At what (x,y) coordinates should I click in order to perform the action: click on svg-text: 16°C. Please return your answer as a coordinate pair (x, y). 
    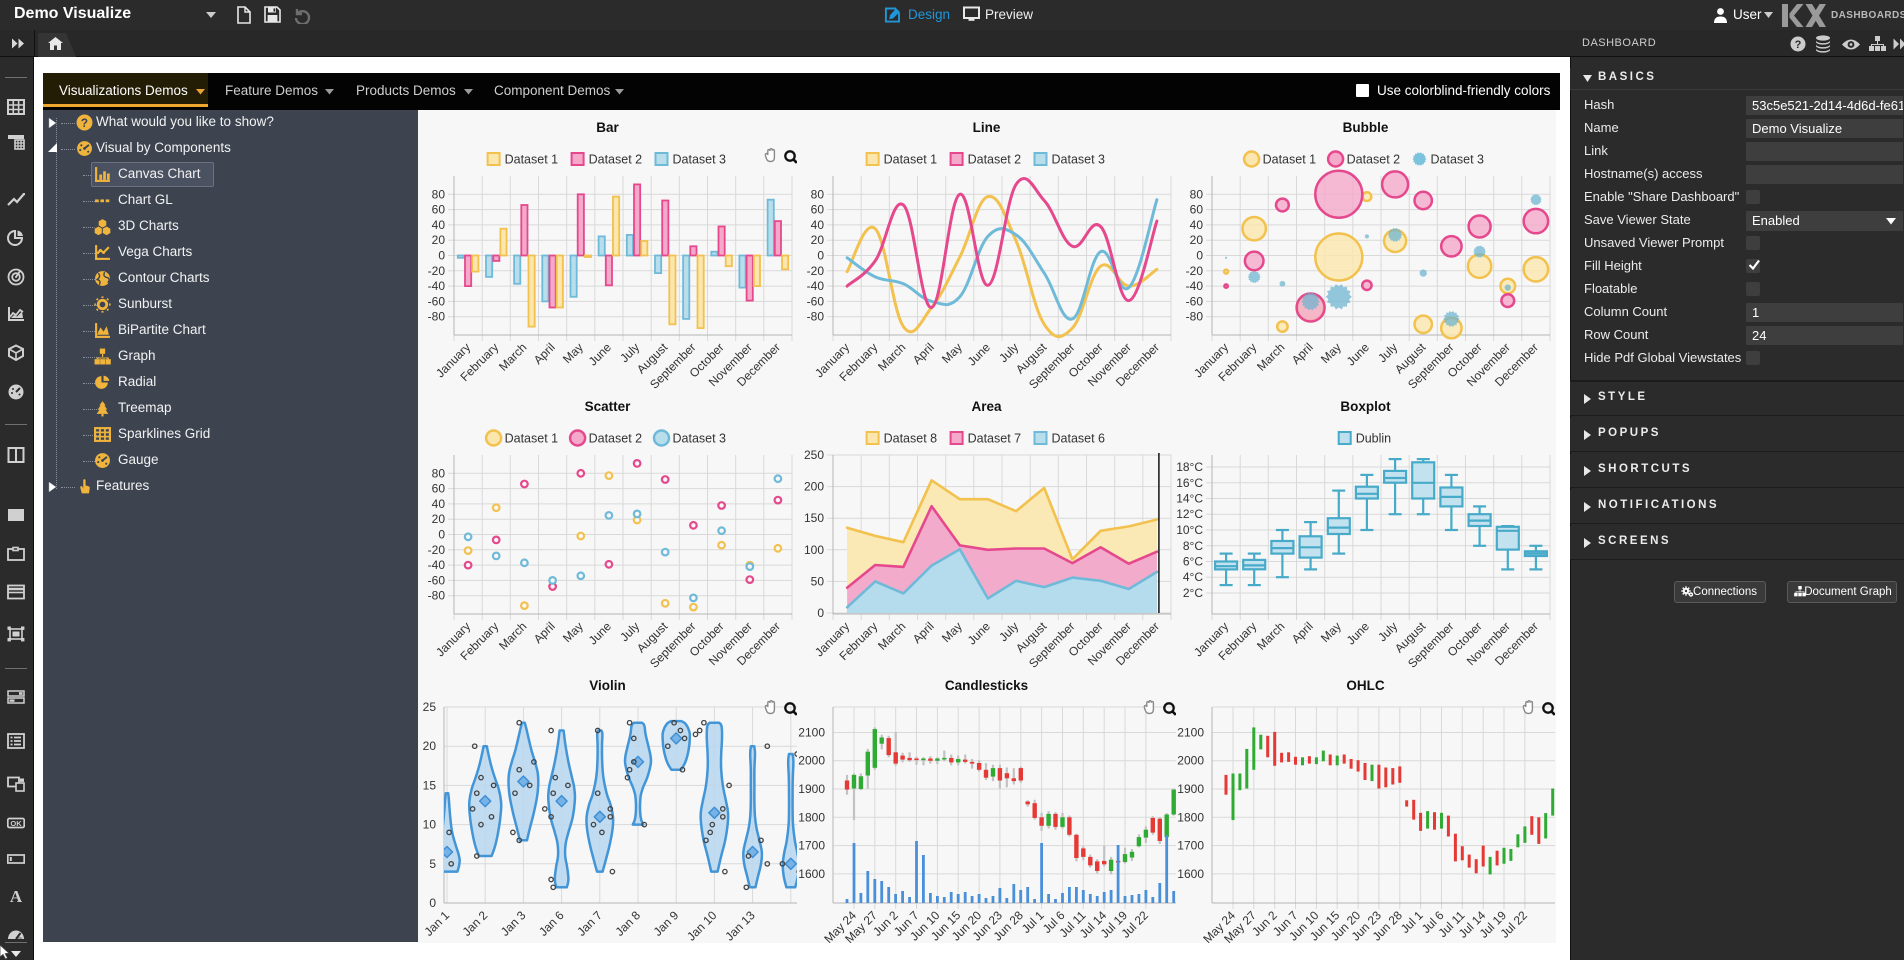
    Looking at the image, I should click on (1189, 483).